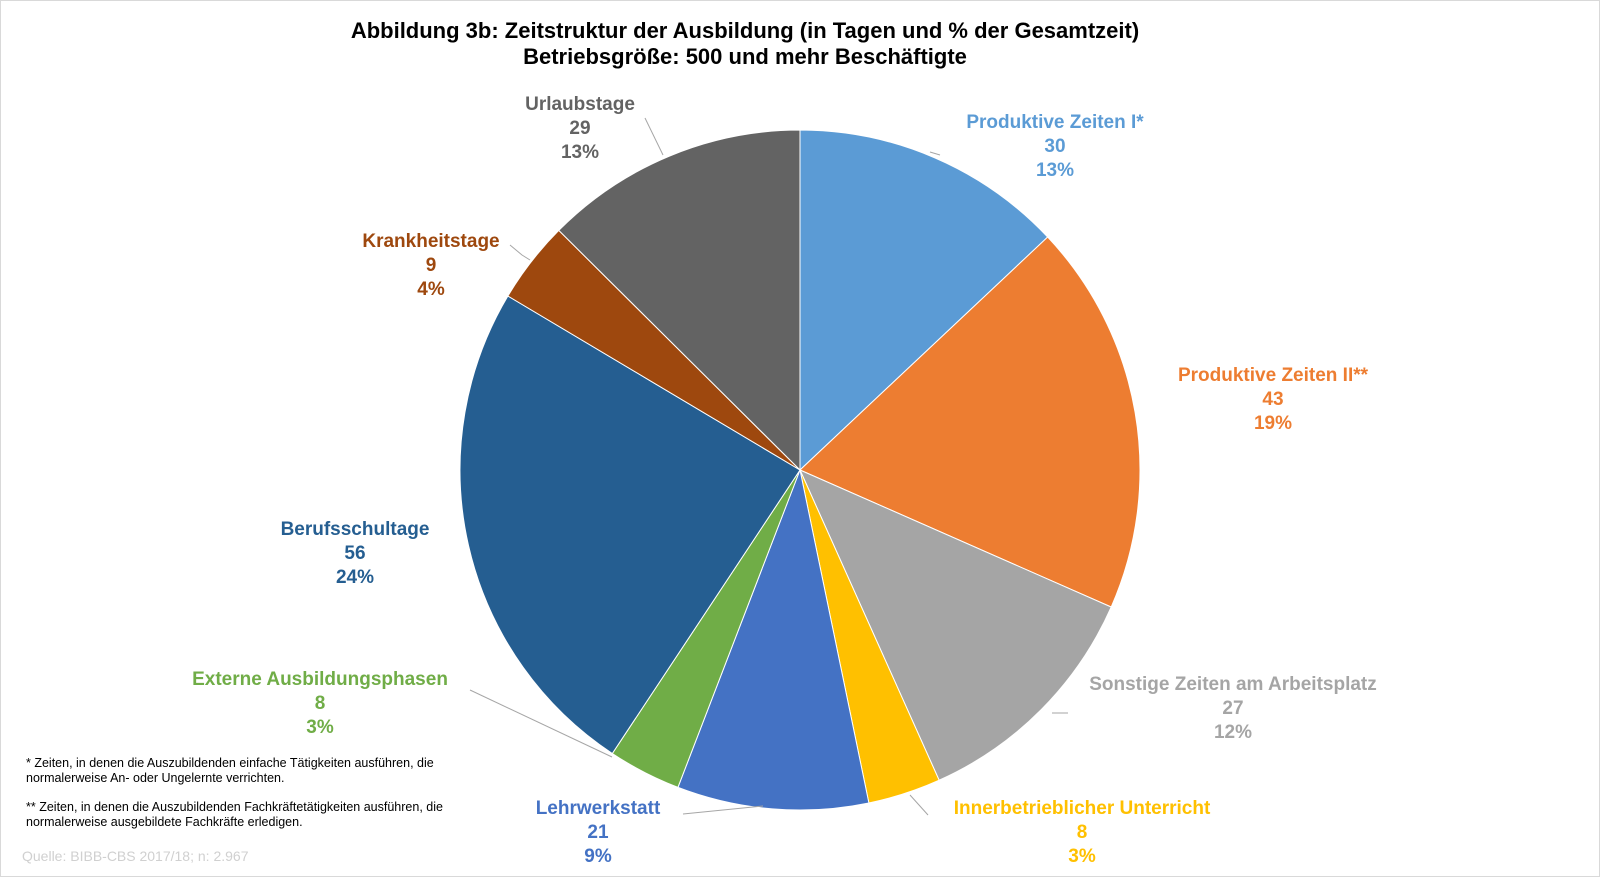 This screenshot has width=1600, height=877. I want to click on slice-name: Berufsschultage, so click(355, 529).